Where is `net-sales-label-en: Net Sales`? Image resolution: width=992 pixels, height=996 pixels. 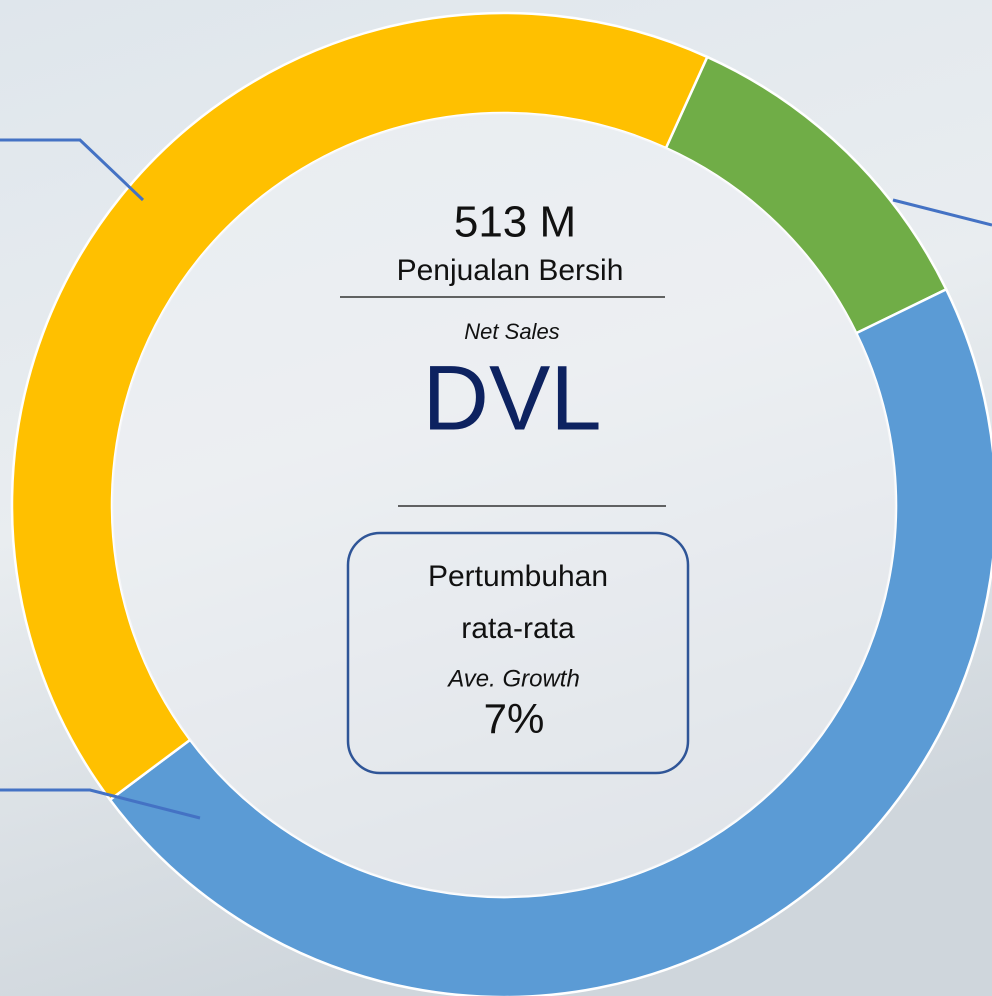 net-sales-label-en: Net Sales is located at coordinates (511, 331).